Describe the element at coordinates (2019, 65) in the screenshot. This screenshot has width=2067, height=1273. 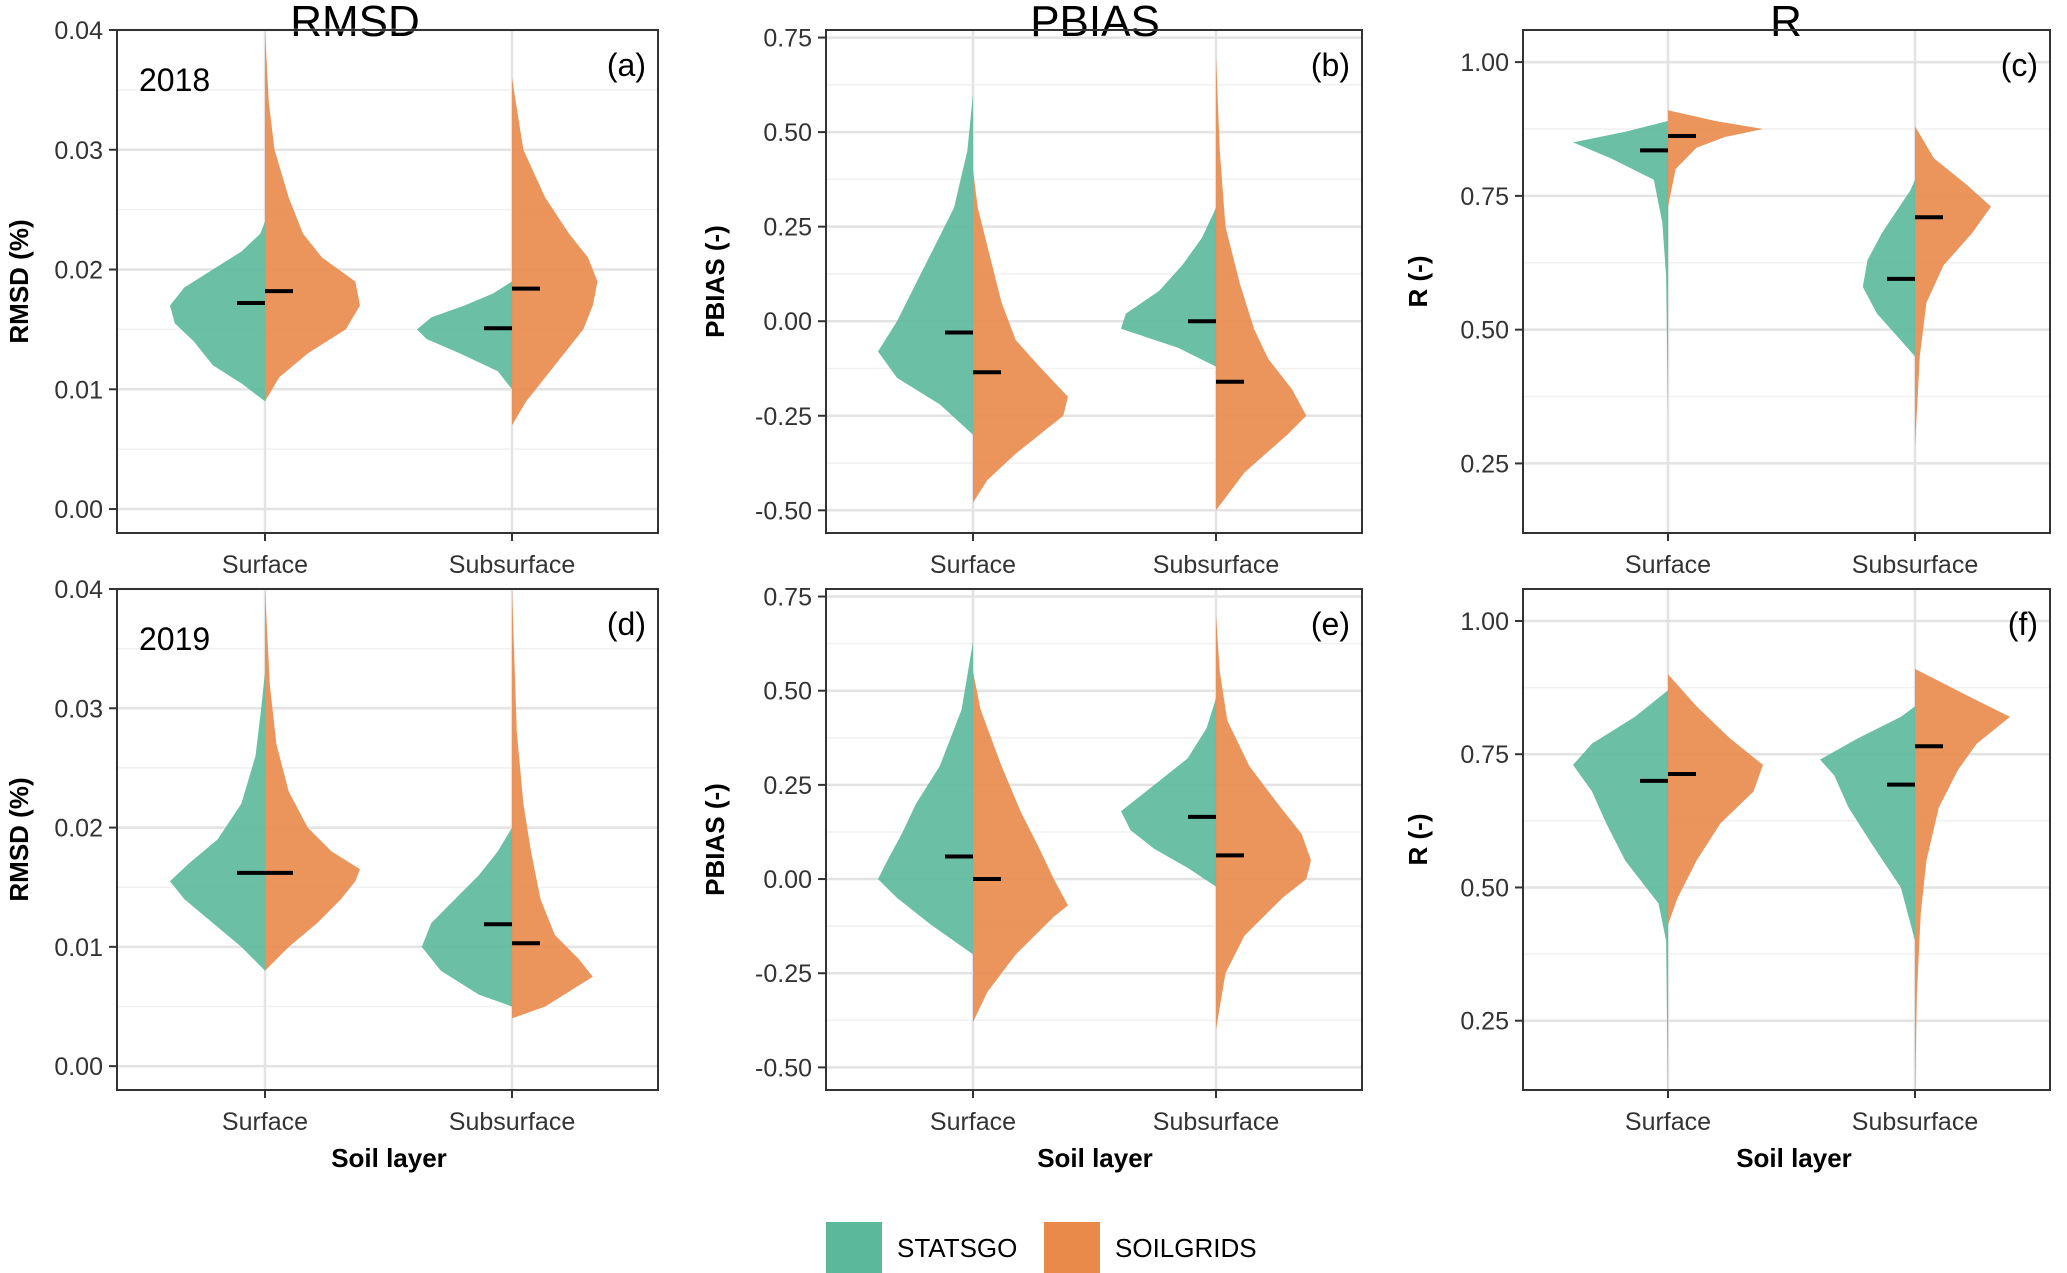
I see `panel-label: (c)` at that location.